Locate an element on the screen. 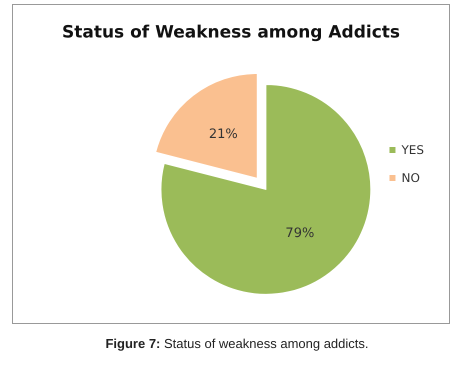 Image resolution: width=474 pixels, height=375 pixels. chart-title: Status of Weakness among Addicts is located at coordinates (231, 32).